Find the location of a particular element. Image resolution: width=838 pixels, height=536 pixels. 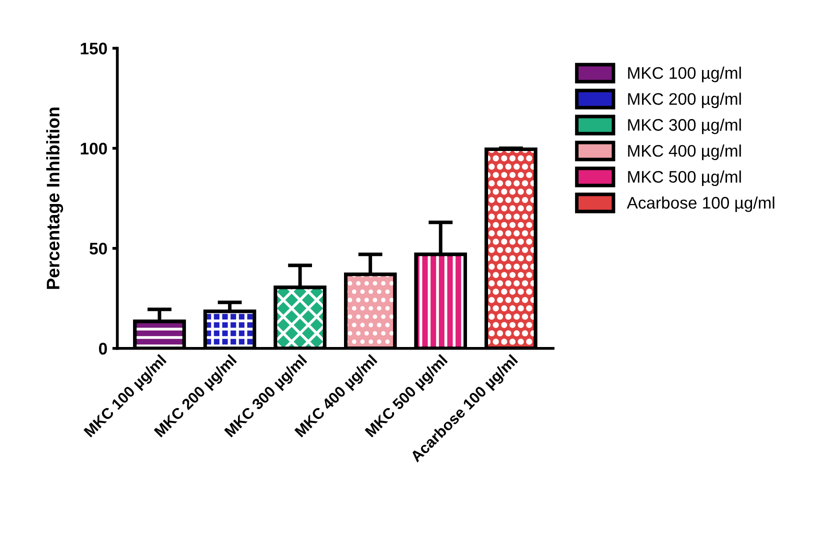

y-tick-label: 150 is located at coordinates (93, 48).